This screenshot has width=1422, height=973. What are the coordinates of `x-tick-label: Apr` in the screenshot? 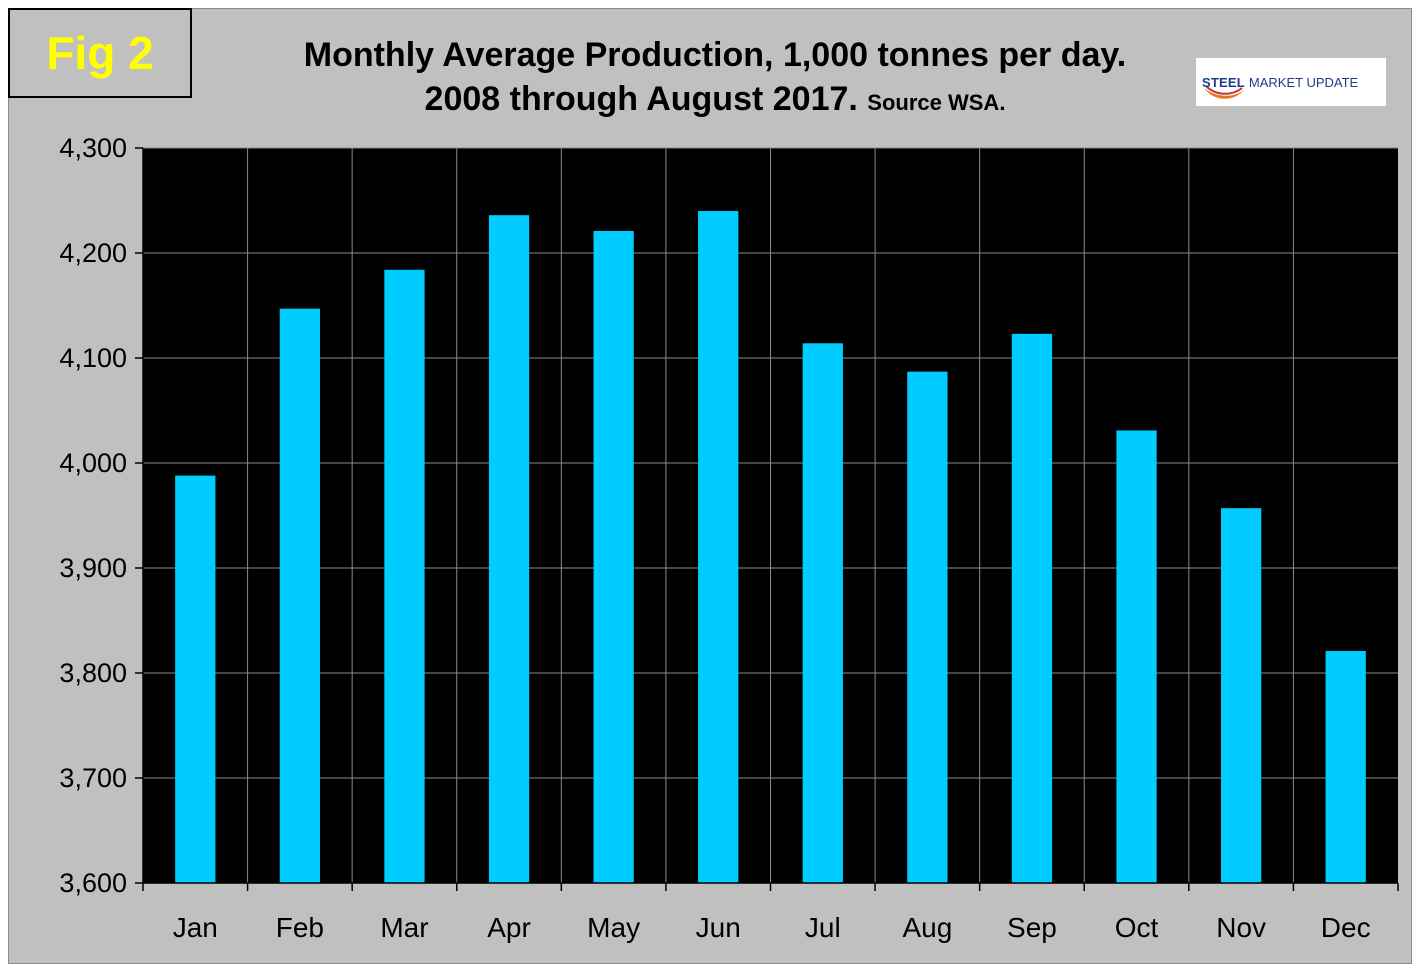 It's located at (509, 927).